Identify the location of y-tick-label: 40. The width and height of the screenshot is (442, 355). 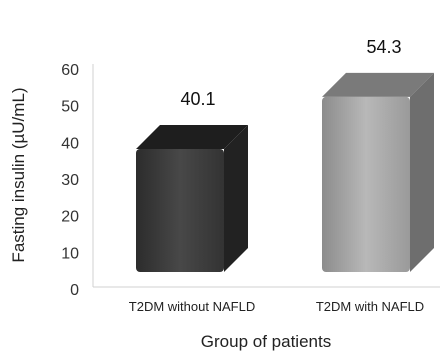
(70, 143).